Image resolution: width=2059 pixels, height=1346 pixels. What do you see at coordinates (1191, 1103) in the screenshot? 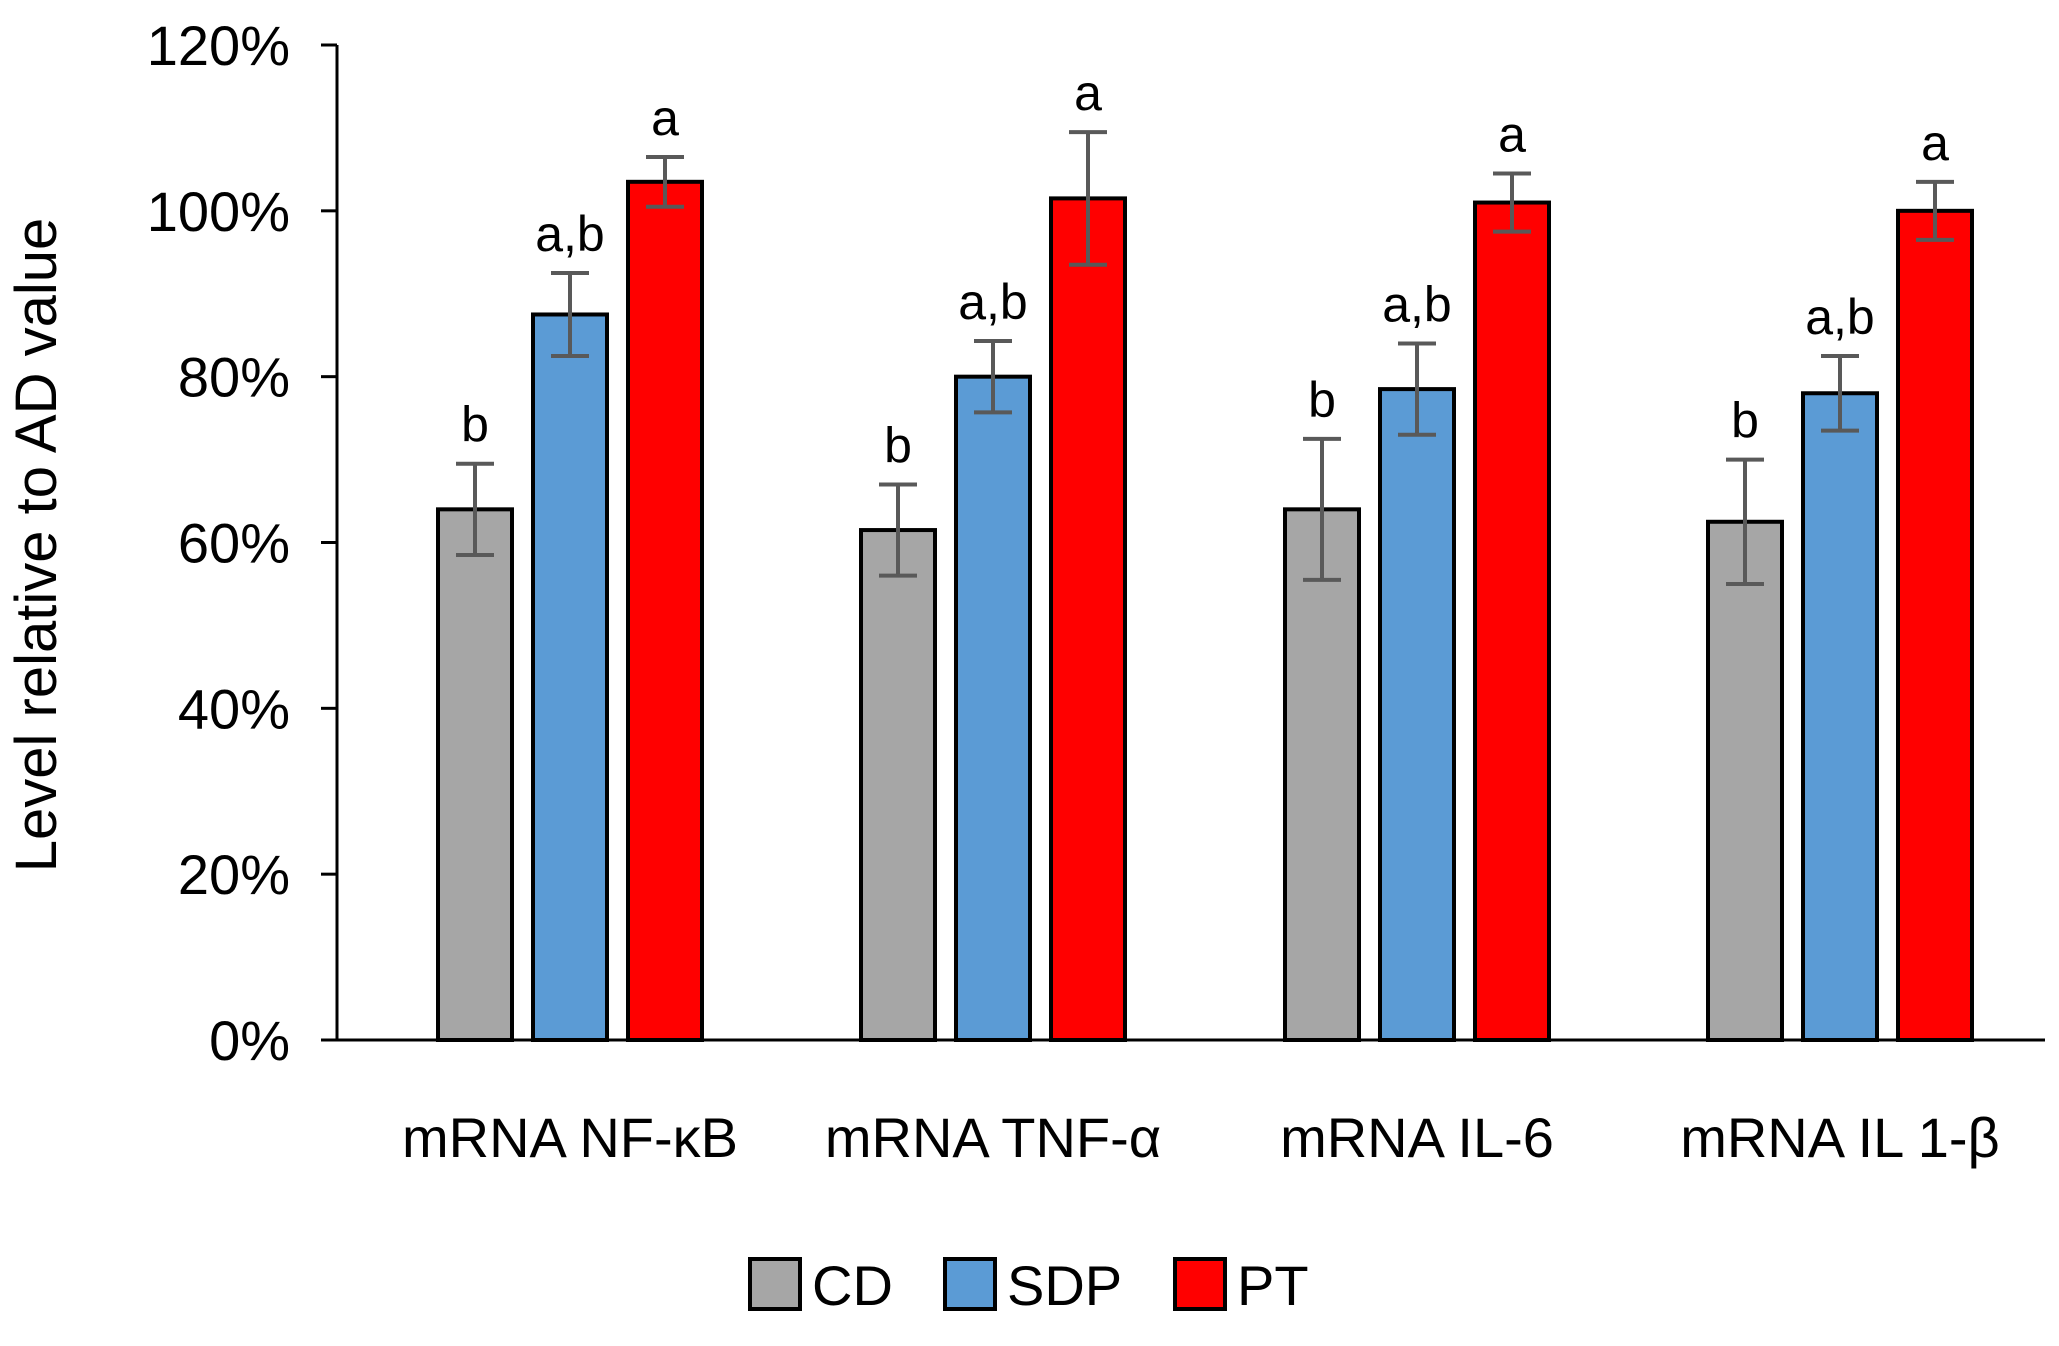
I see `x-axis: mRNA NF-κB mRNA TNF-α mRNA IL-6 mRNA IL 1-β` at bounding box center [1191, 1103].